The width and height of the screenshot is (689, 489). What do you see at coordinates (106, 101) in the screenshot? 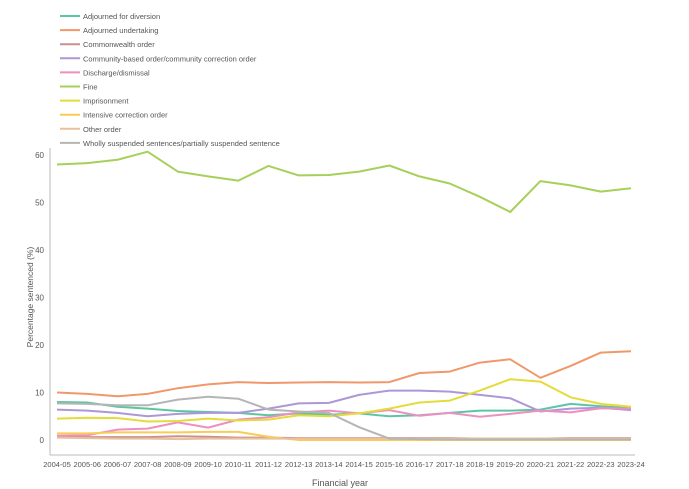
I see `legend-label: Imprisonment` at bounding box center [106, 101].